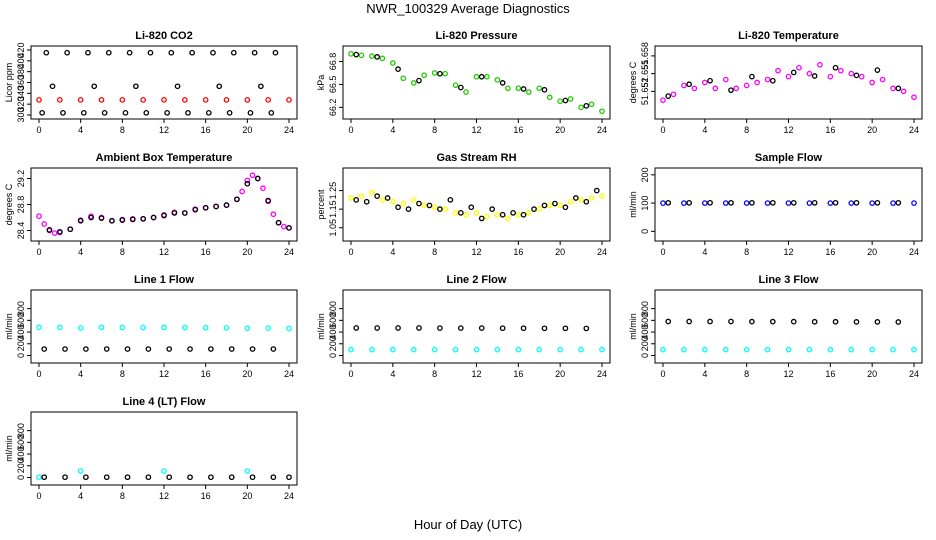 The image size is (936, 540). What do you see at coordinates (21, 93) in the screenshot?
I see `y-tick-label: 340` at bounding box center [21, 93].